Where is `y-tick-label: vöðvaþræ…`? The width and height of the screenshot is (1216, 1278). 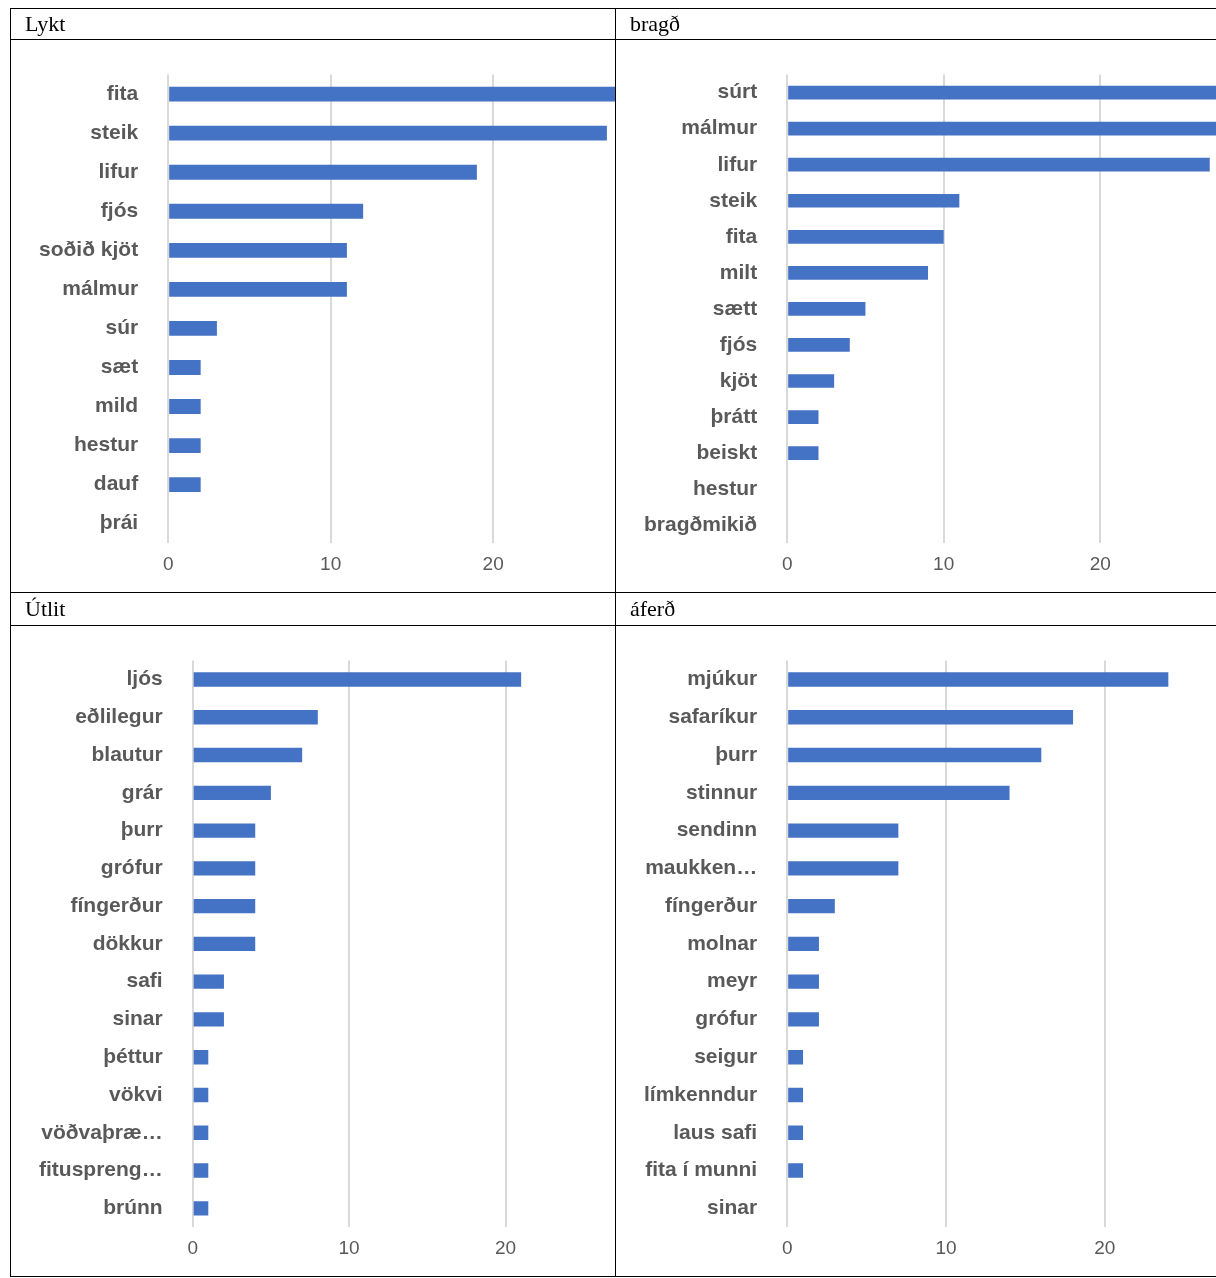
y-tick-label: vöðvaþræ… is located at coordinates (102, 1131).